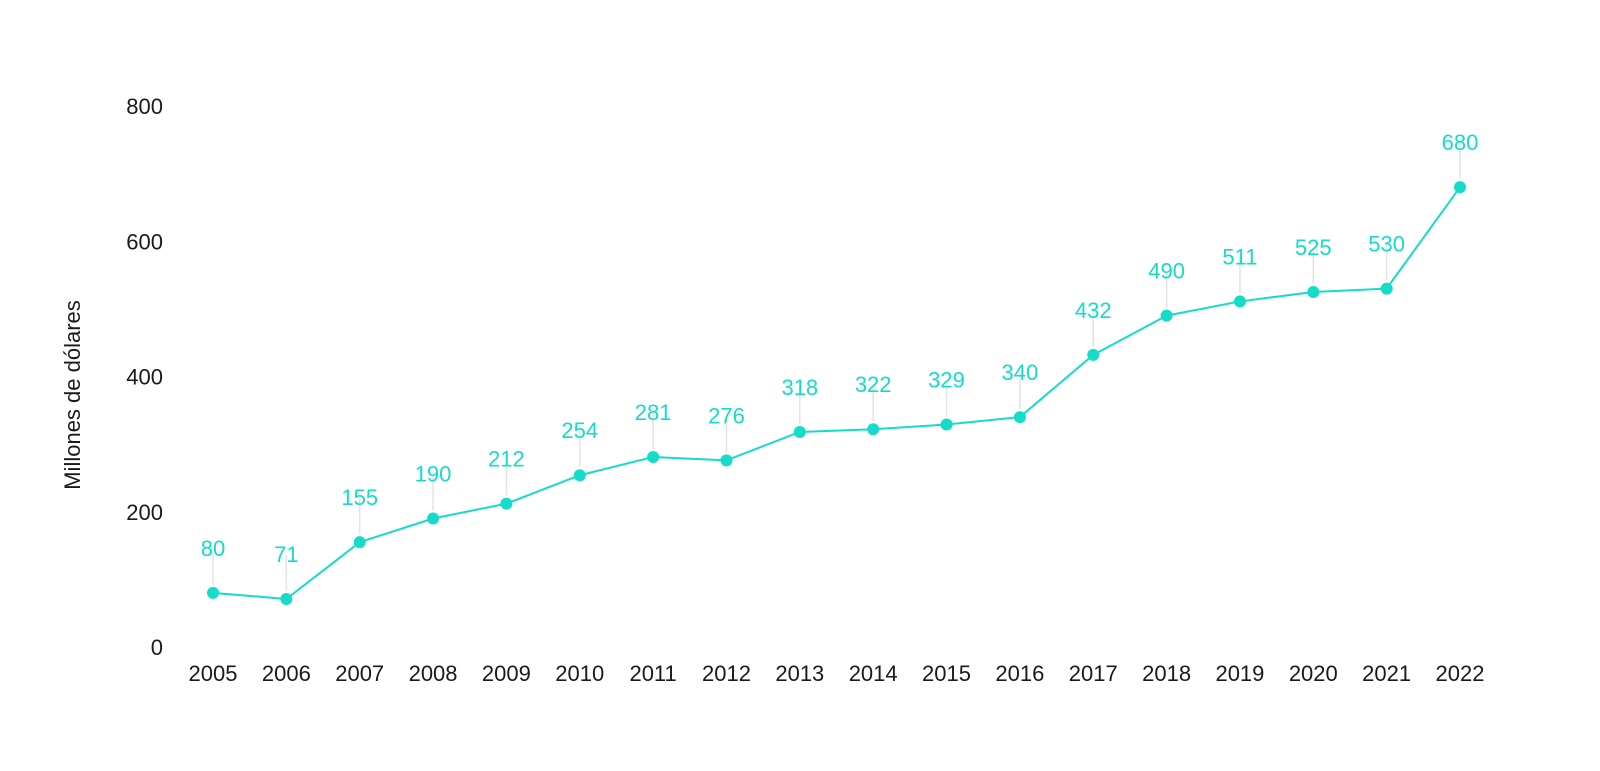 The image size is (1600, 771). What do you see at coordinates (144, 512) in the screenshot?
I see `y-tick-label: 200` at bounding box center [144, 512].